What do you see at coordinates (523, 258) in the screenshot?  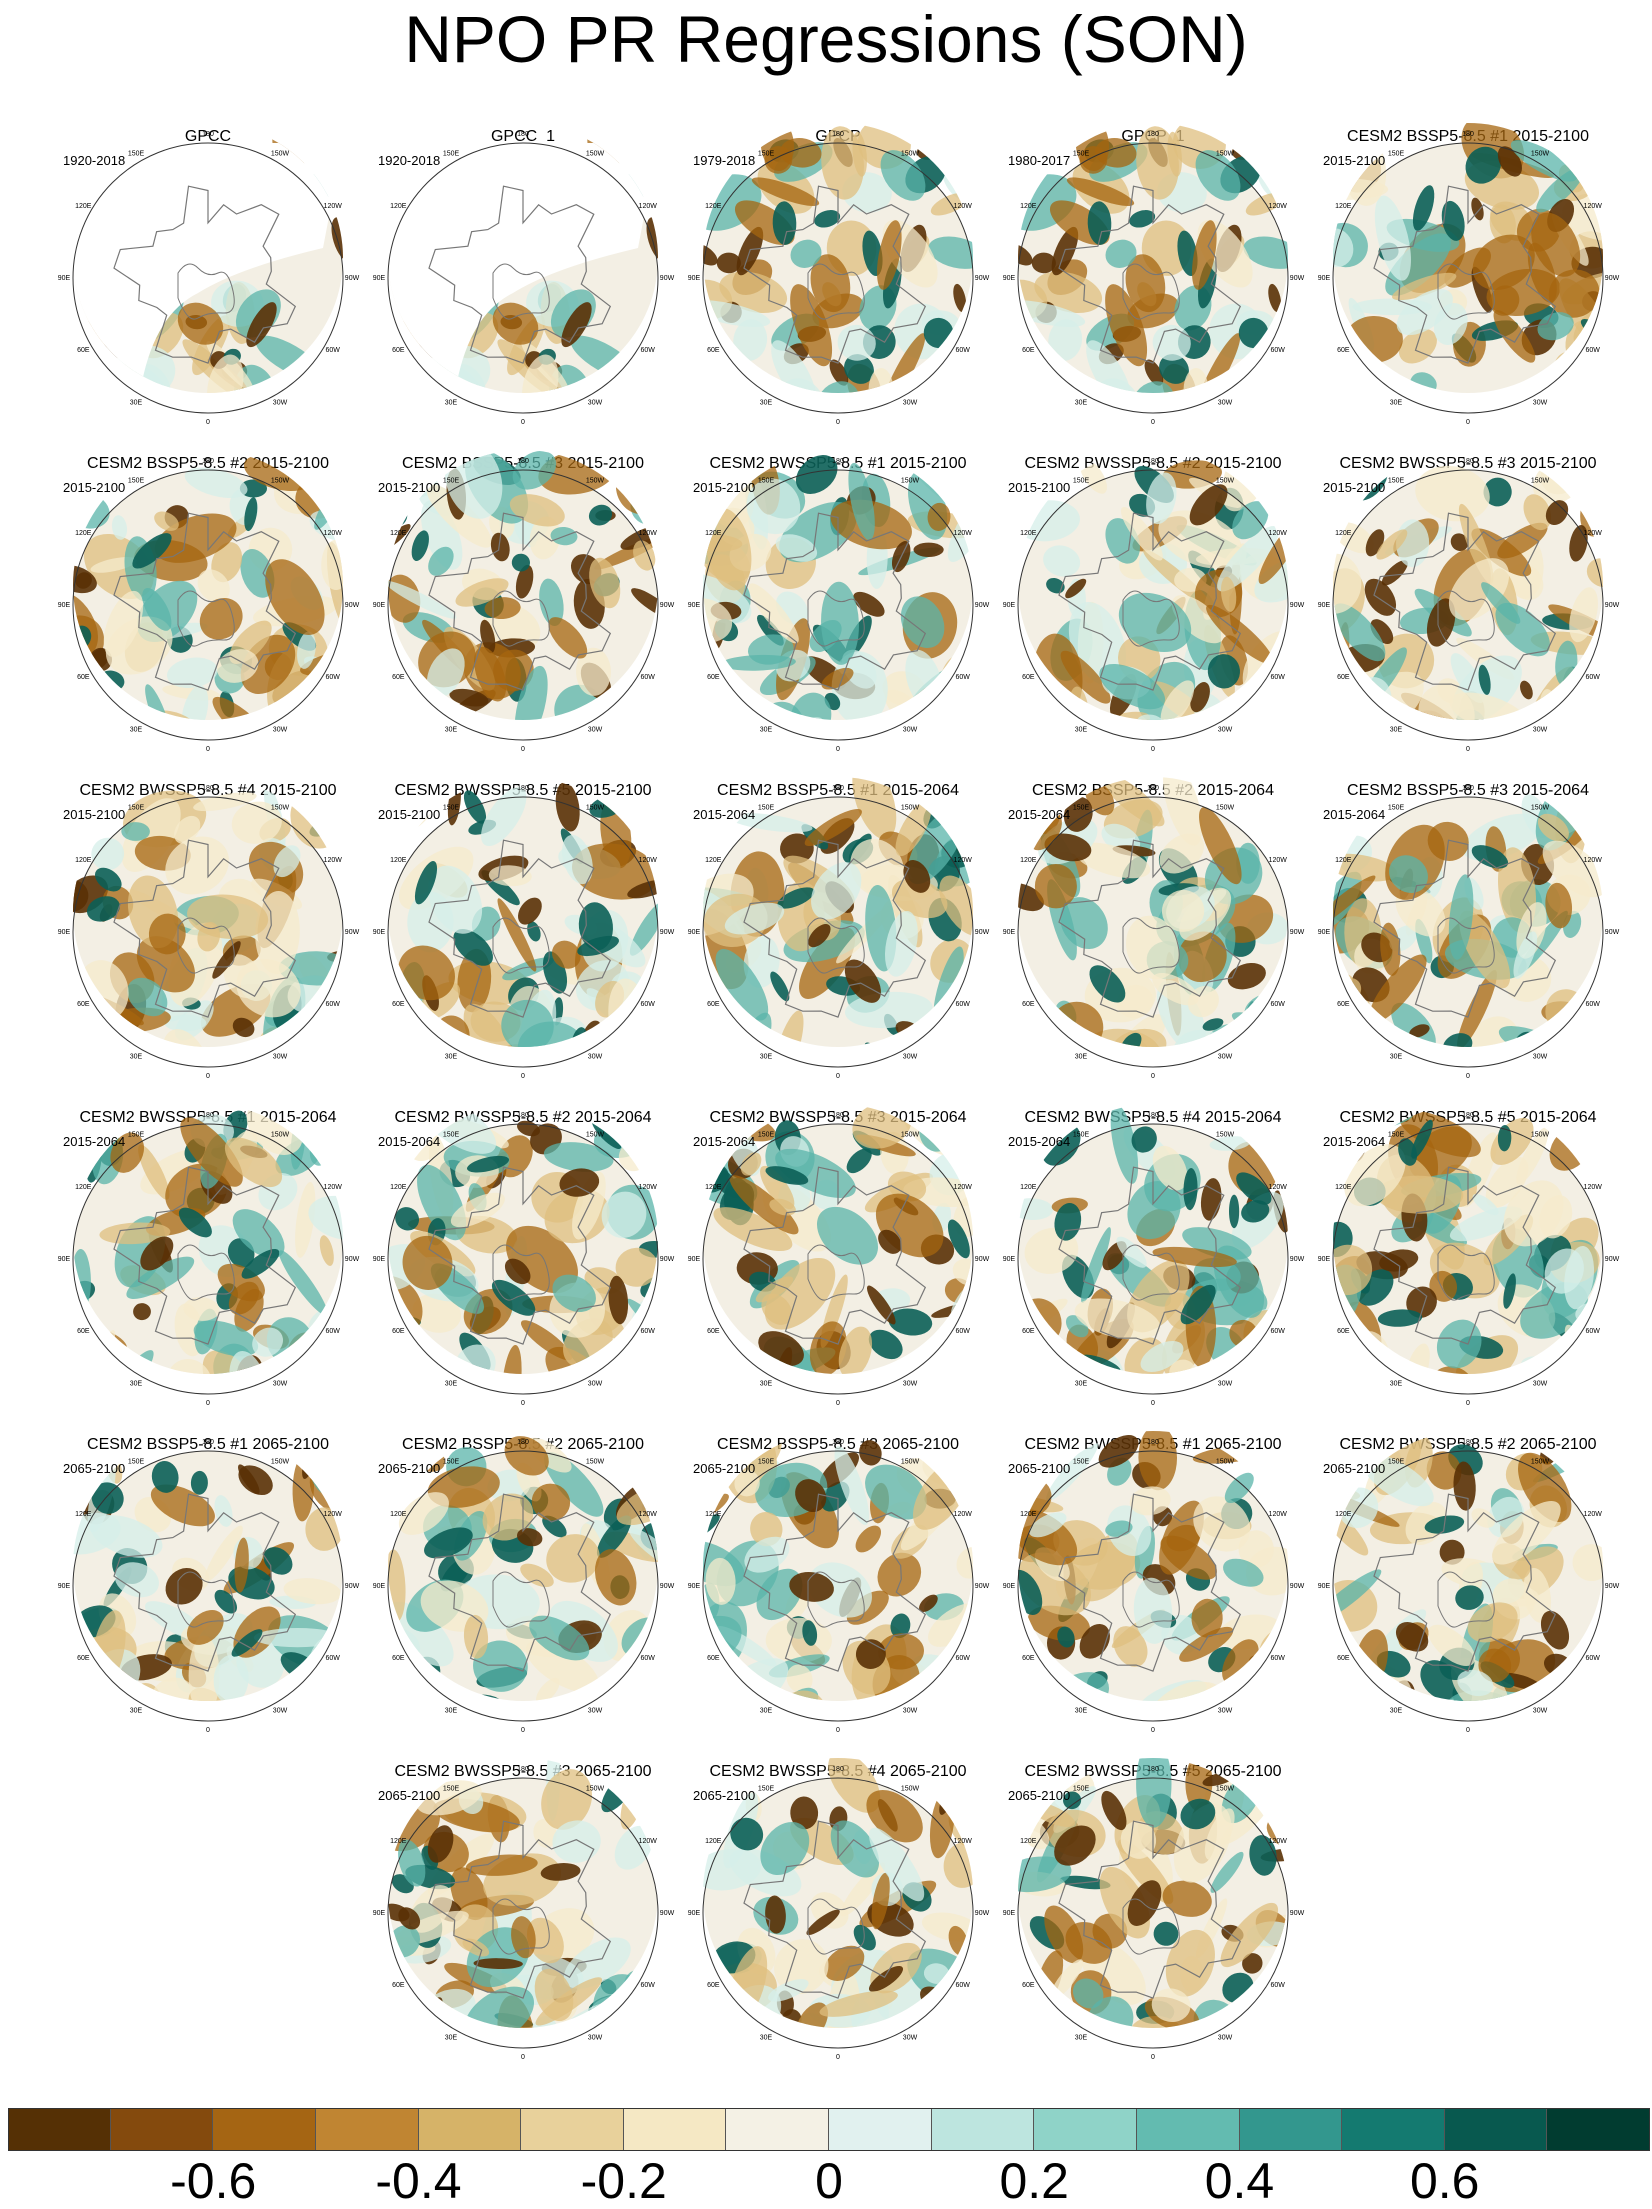 I see `precip-field` at bounding box center [523, 258].